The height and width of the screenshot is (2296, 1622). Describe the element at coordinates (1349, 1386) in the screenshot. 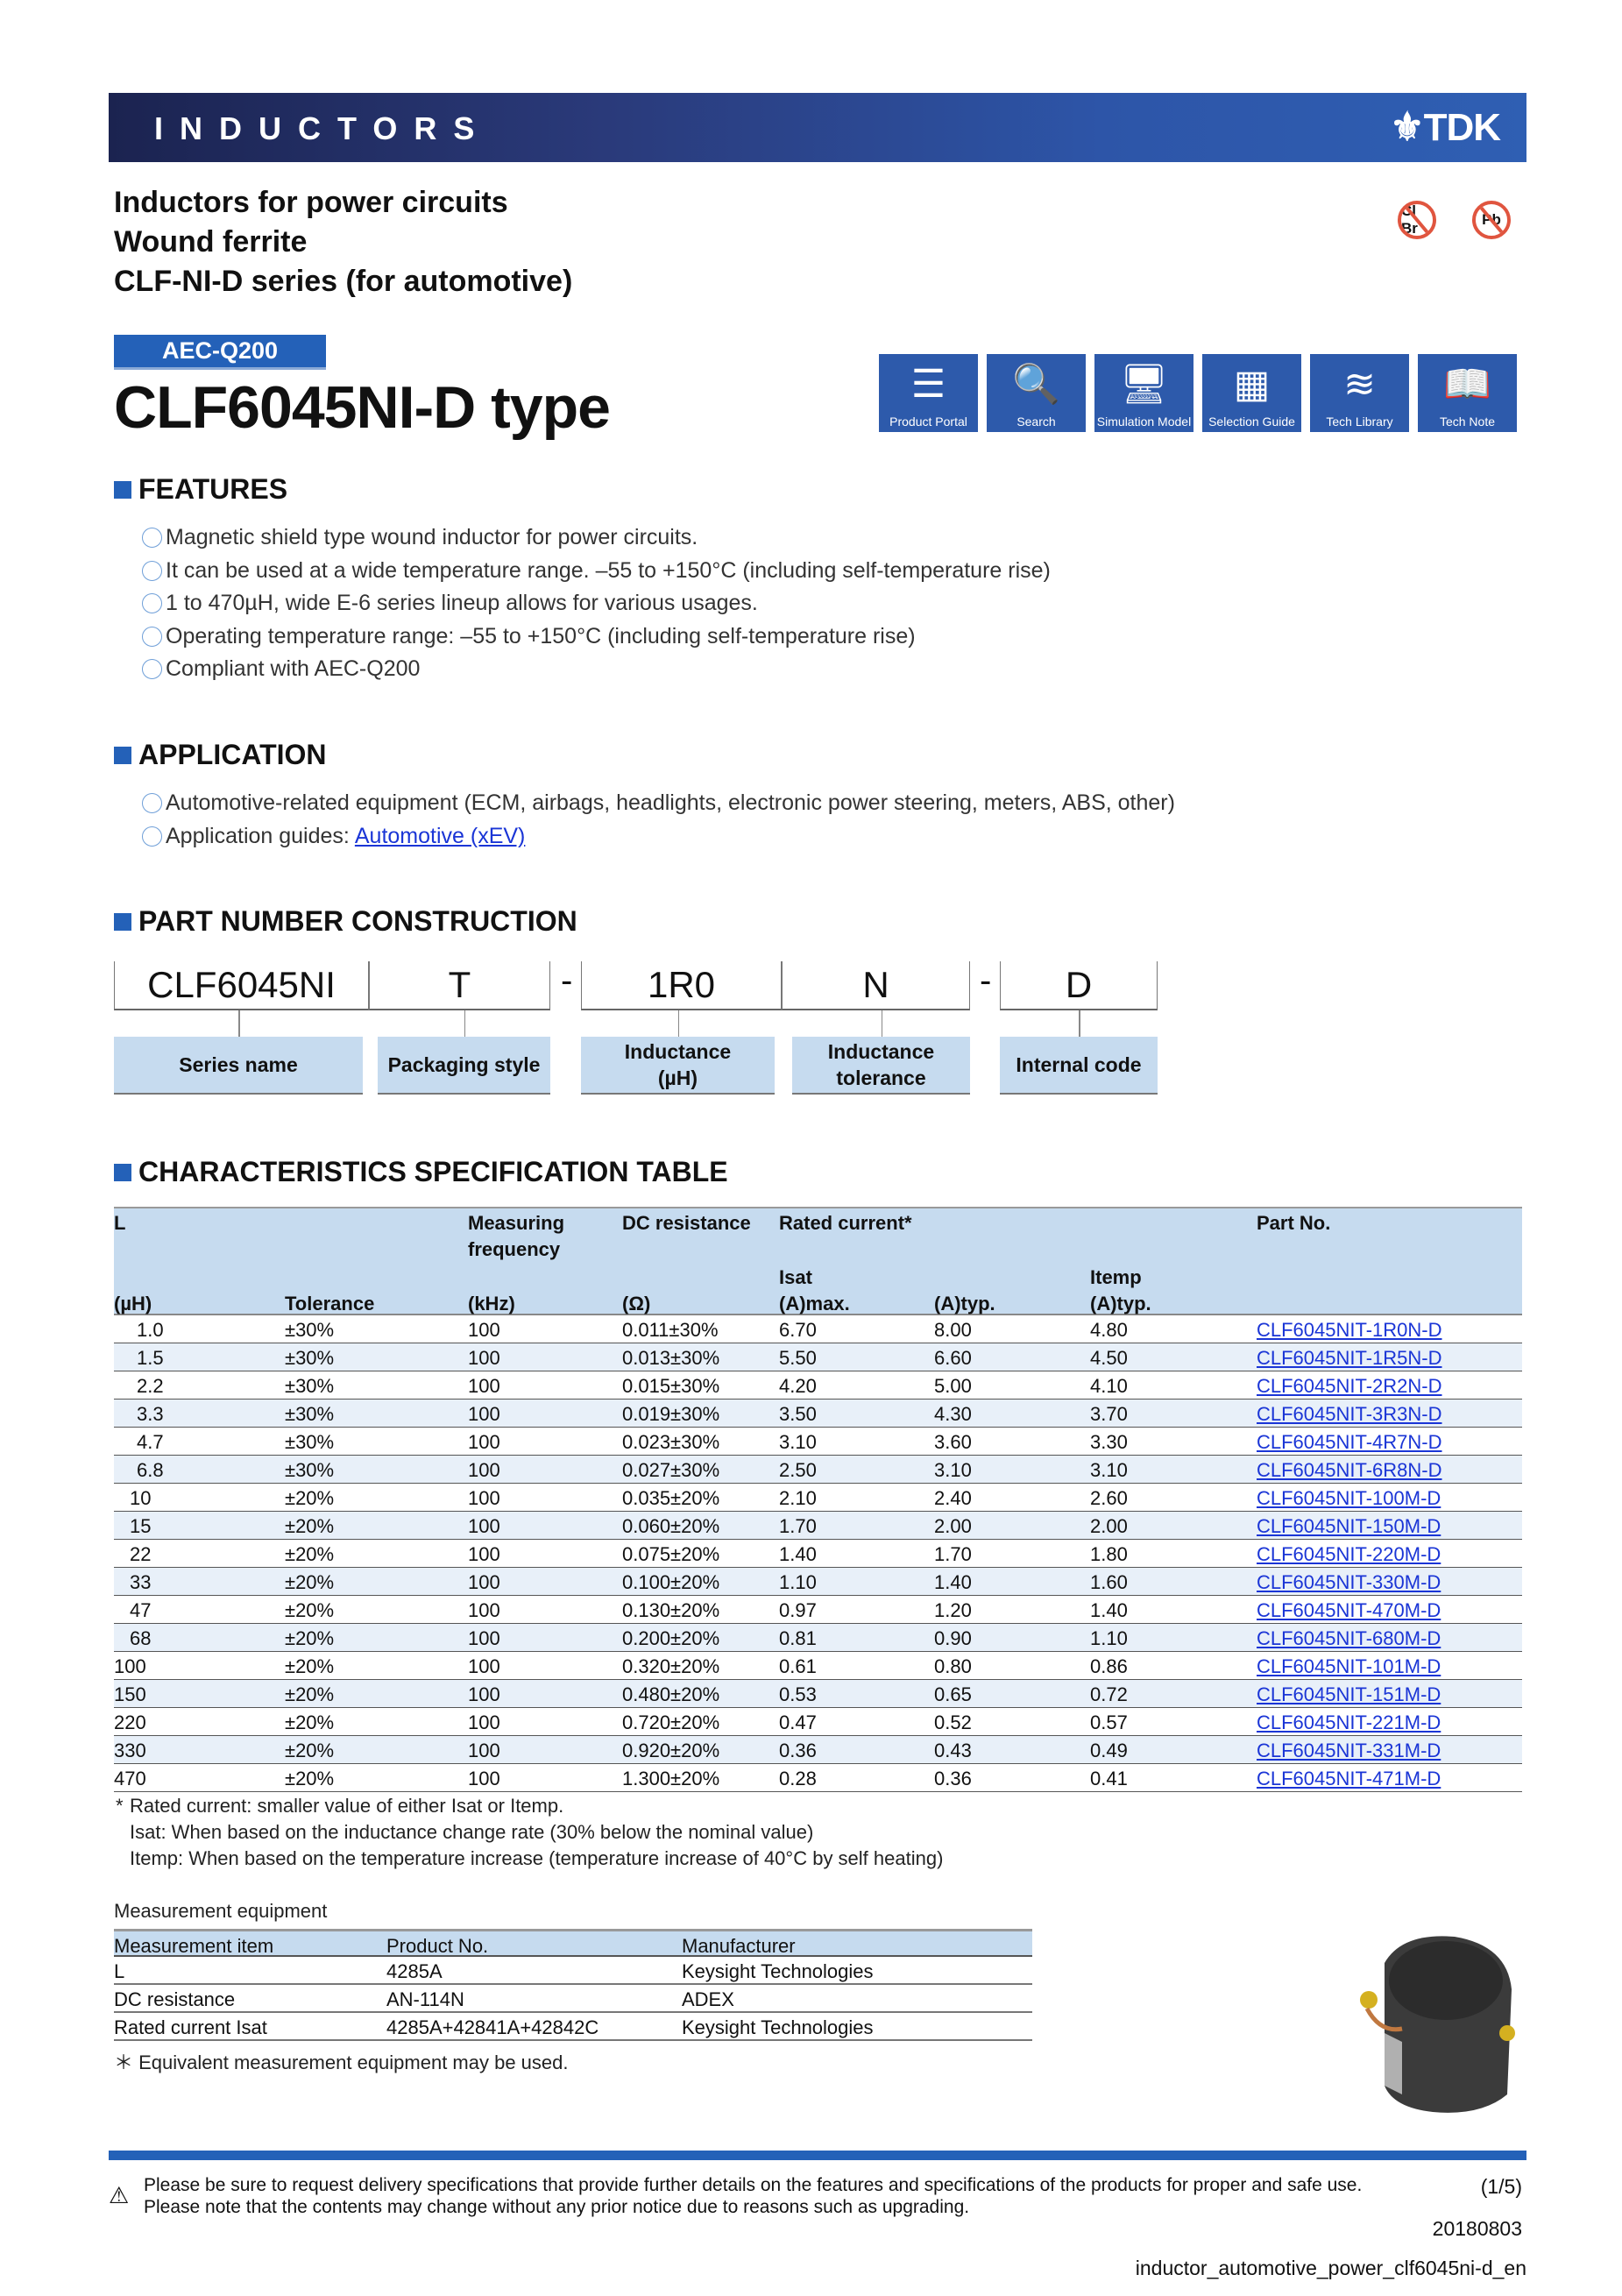

I see `part-number-link: CLF6045NIT-2R2N-D` at that location.